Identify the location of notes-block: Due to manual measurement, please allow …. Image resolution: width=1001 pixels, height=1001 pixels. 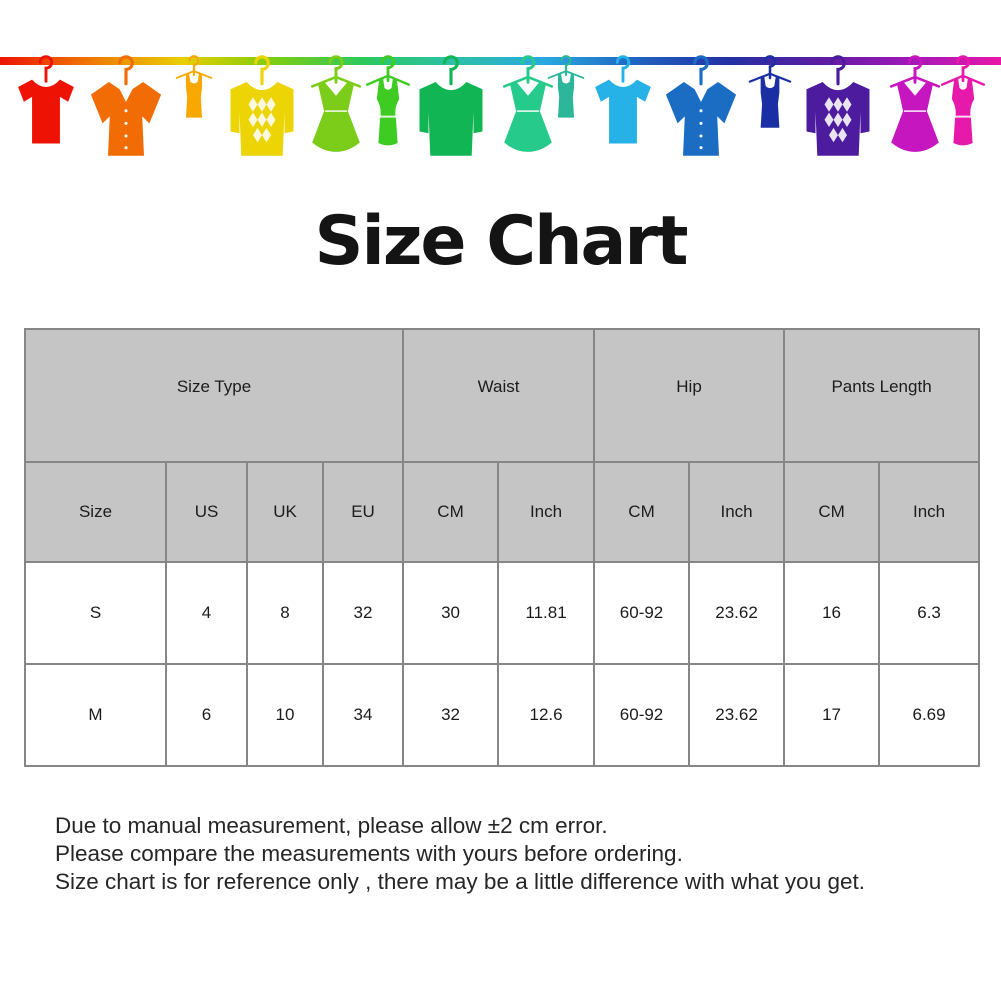
(518, 854).